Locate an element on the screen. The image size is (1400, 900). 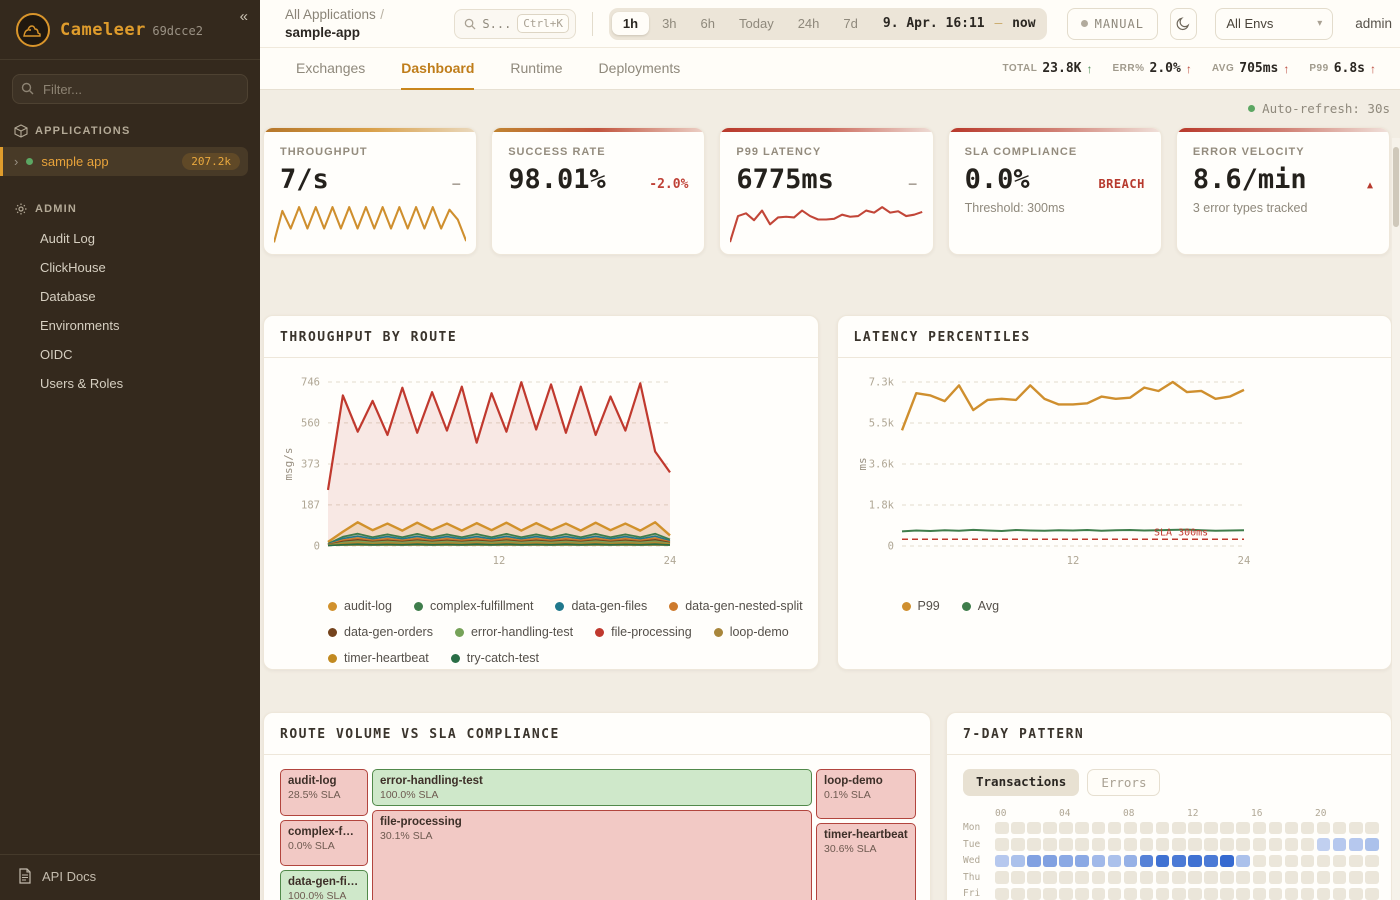
legend-item-data-gen-files: data-gen-files is located at coordinates (601, 606).